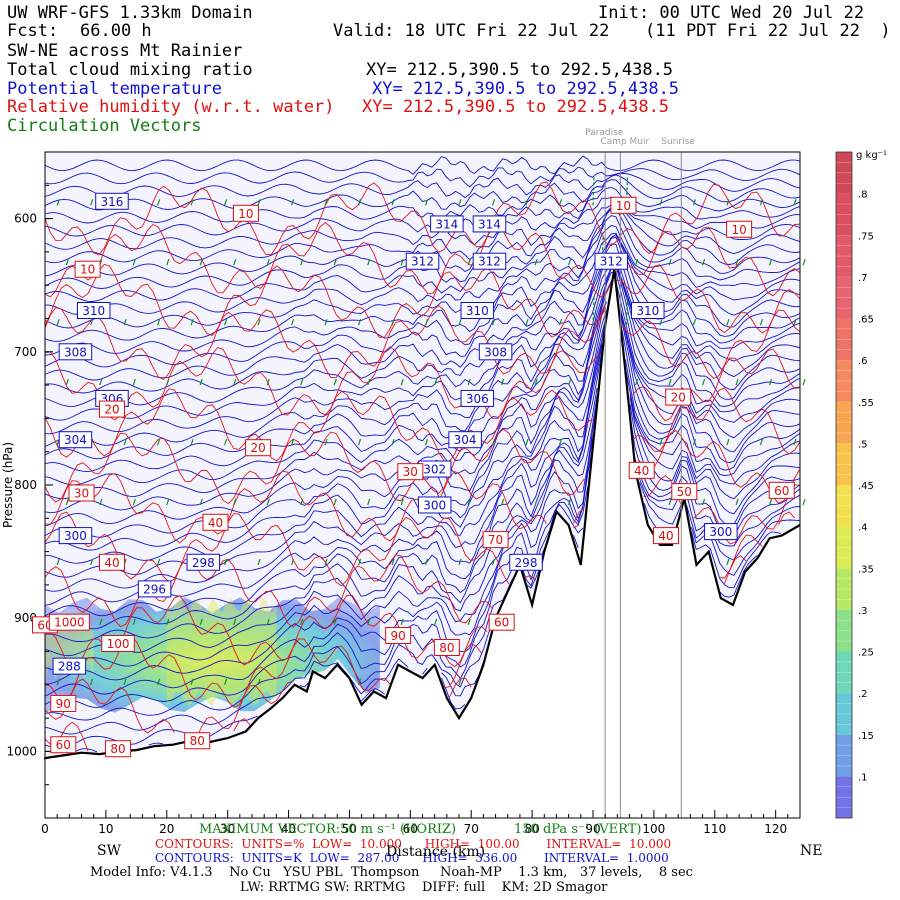  What do you see at coordinates (625, 142) in the screenshot?
I see `landmark-label-camp-muir: Camp Muir` at bounding box center [625, 142].